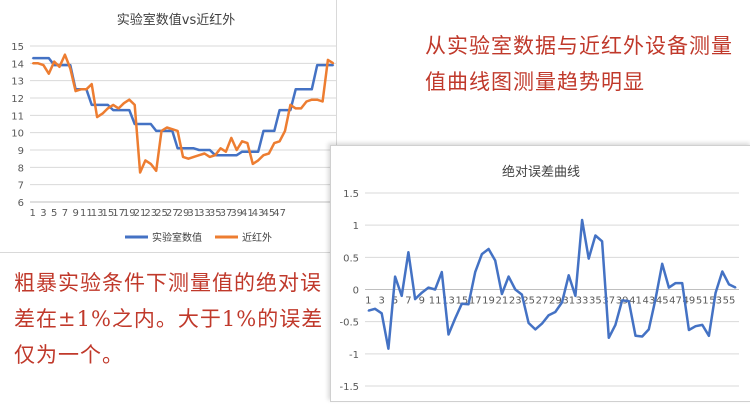 This screenshot has height=405, width=750. I want to click on c1-ytick-label: 9, so click(21, 151).